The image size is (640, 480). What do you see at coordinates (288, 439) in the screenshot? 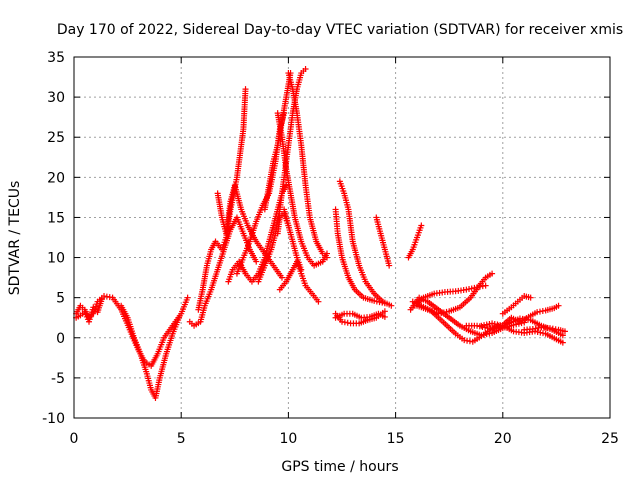
I see `x-tick-label: 10` at bounding box center [288, 439].